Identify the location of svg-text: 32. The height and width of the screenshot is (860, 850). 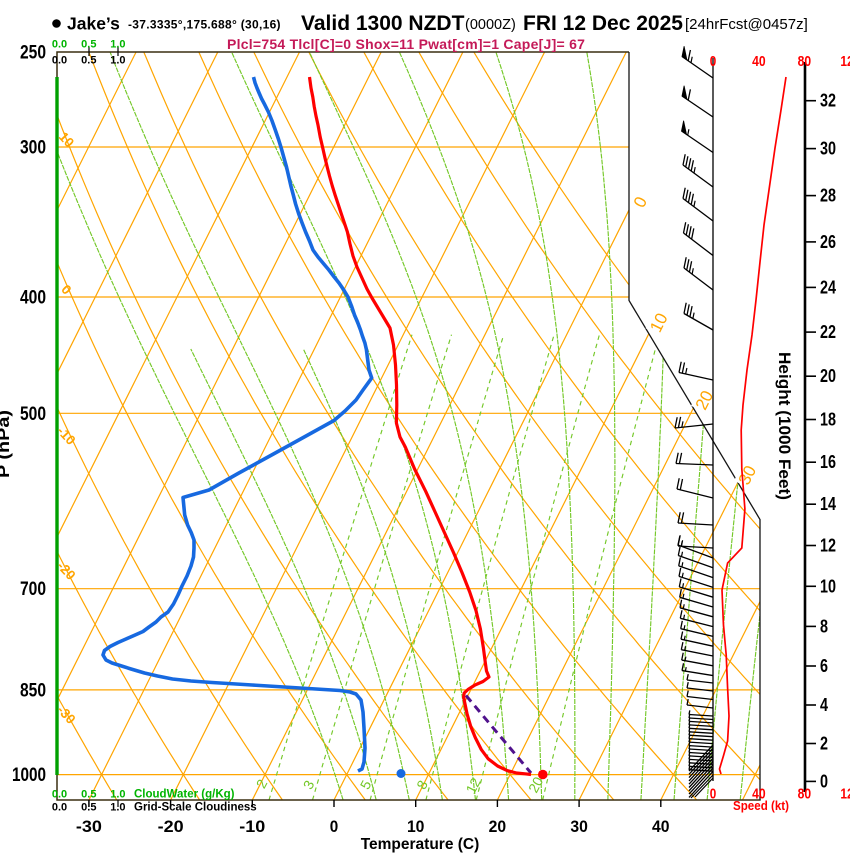
(828, 101).